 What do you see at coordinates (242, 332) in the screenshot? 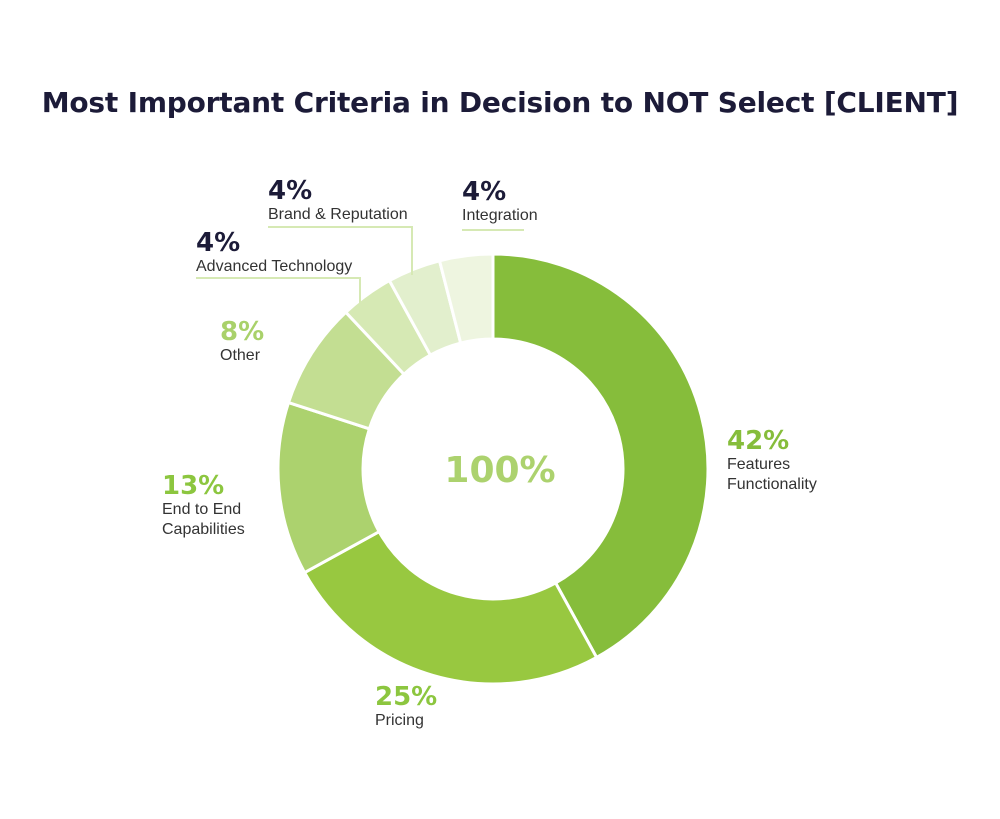
I see `slice-percent-label-3: 8%` at bounding box center [242, 332].